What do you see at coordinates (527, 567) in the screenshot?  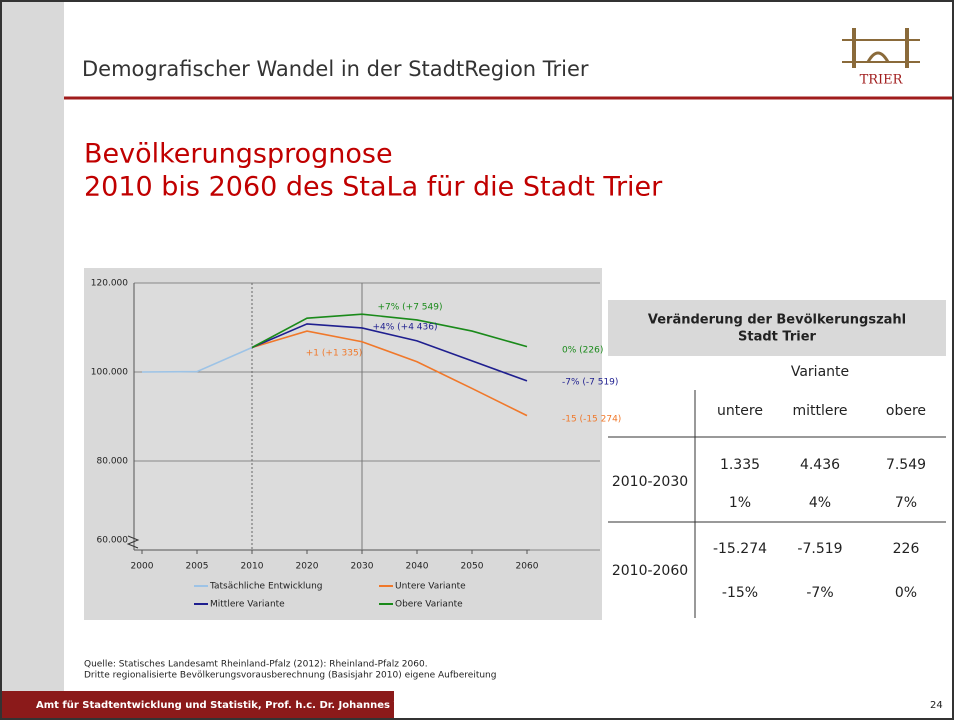 I see `x-tick-label: 2060` at bounding box center [527, 567].